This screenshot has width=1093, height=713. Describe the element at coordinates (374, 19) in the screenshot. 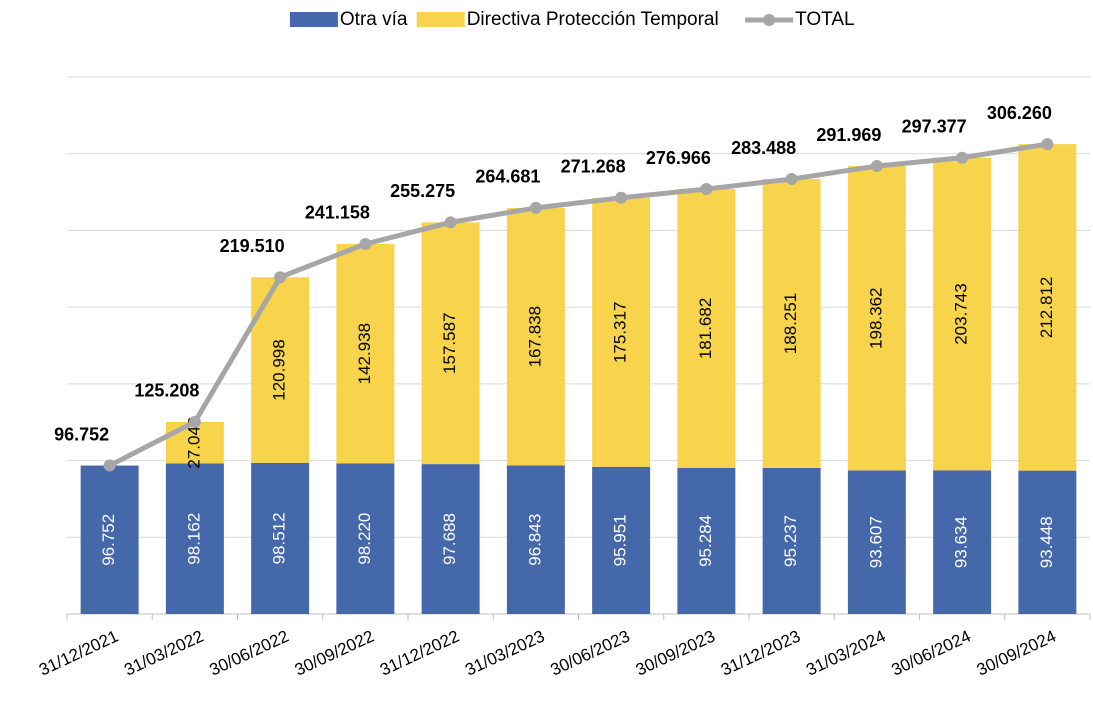

I see `legend-label: Otra vía` at that location.